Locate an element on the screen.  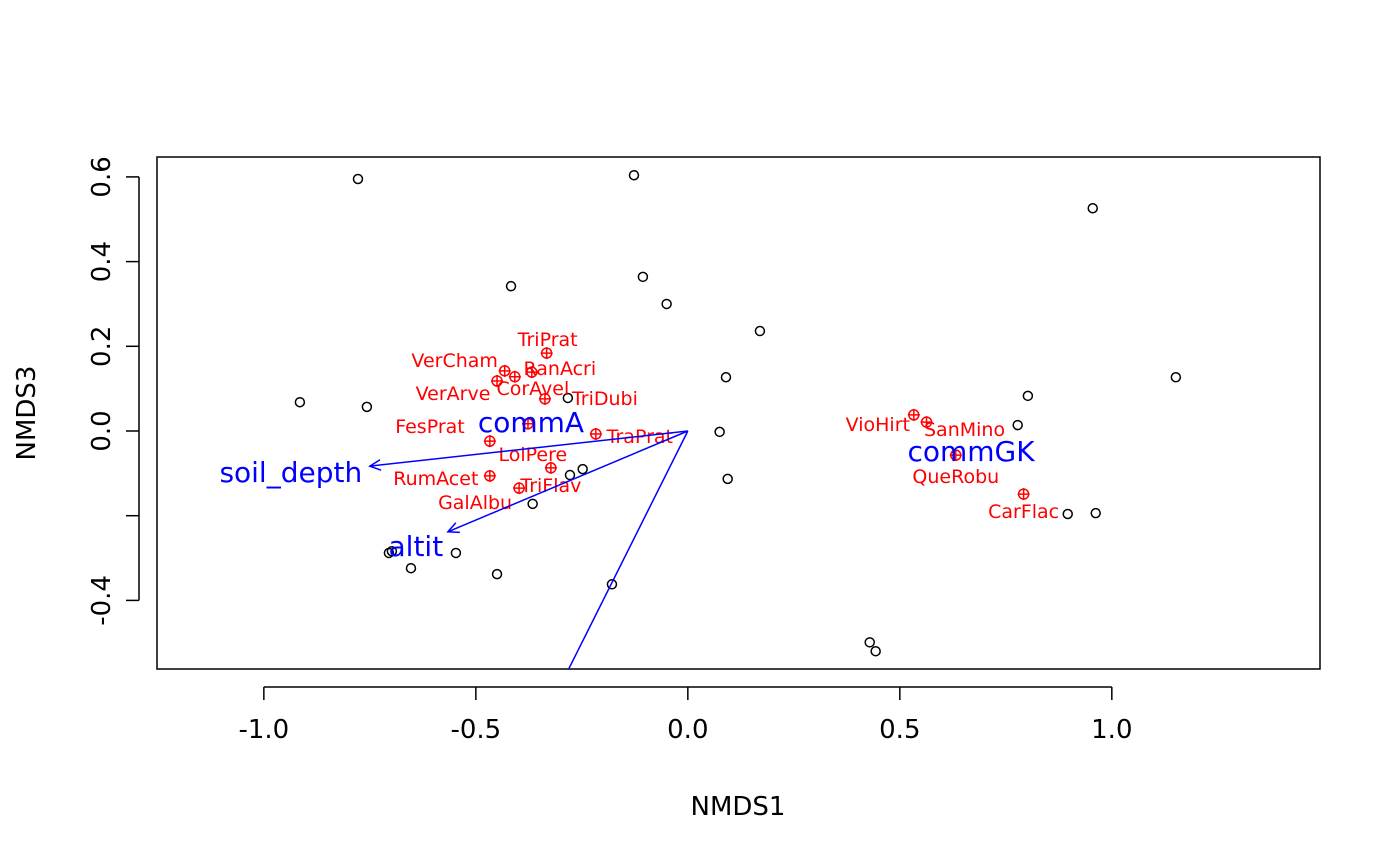
species-label-viohirt: VioHirt is located at coordinates (878, 425).